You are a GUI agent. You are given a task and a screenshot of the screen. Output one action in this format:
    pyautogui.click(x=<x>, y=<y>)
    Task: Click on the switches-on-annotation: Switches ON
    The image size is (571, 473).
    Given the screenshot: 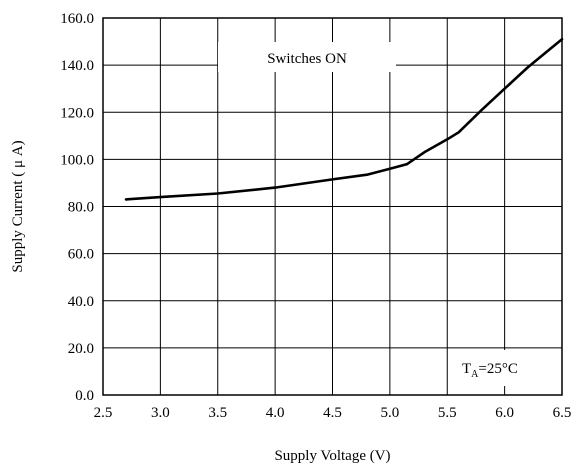 What is the action you would take?
    pyautogui.click(x=307, y=57)
    